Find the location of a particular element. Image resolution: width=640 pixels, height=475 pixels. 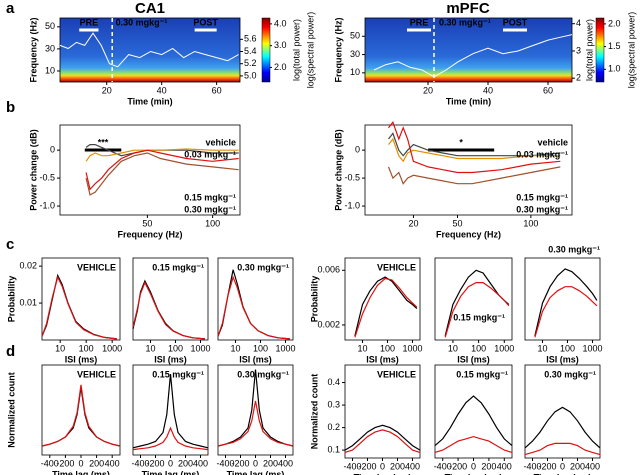

x-tick-label: 60 is located at coordinates (548, 90).